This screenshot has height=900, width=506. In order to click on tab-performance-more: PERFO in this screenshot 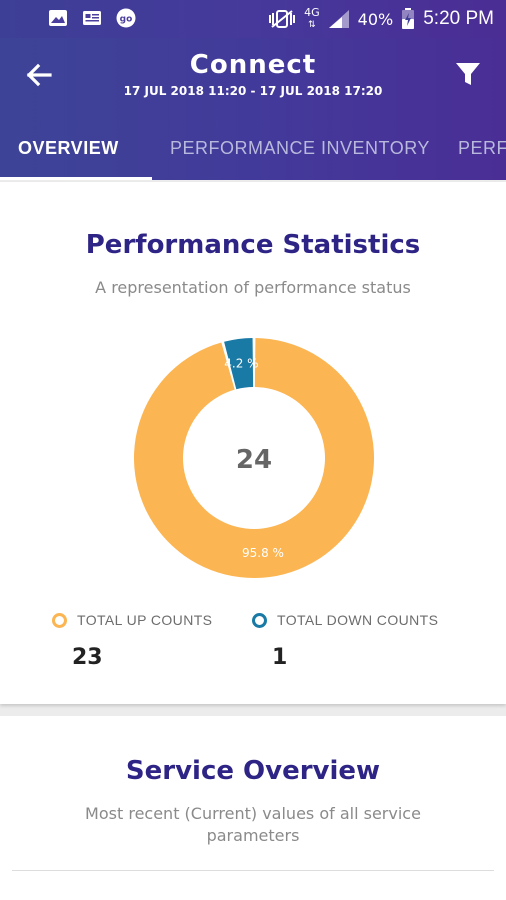, I will do `click(482, 148)`.